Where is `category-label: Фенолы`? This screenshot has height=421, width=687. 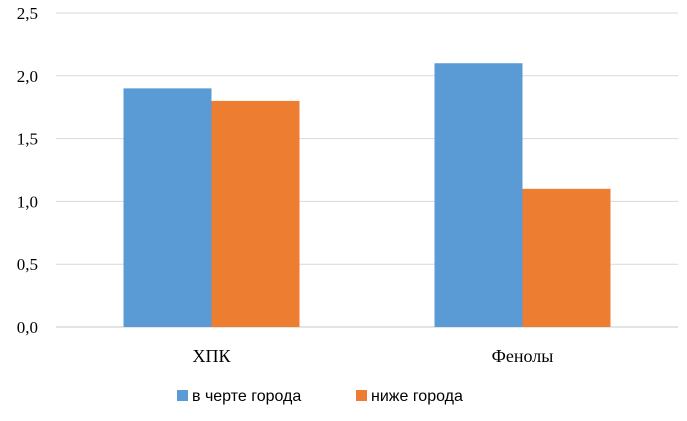
category-label: Фенолы is located at coordinates (523, 356).